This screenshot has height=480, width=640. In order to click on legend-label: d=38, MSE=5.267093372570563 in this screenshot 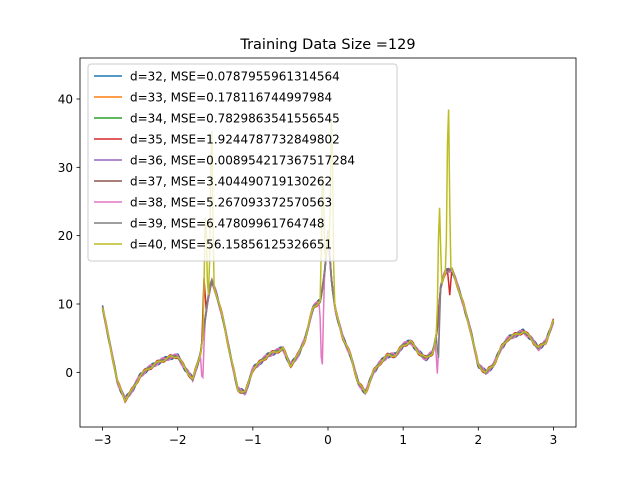, I will do `click(231, 203)`.